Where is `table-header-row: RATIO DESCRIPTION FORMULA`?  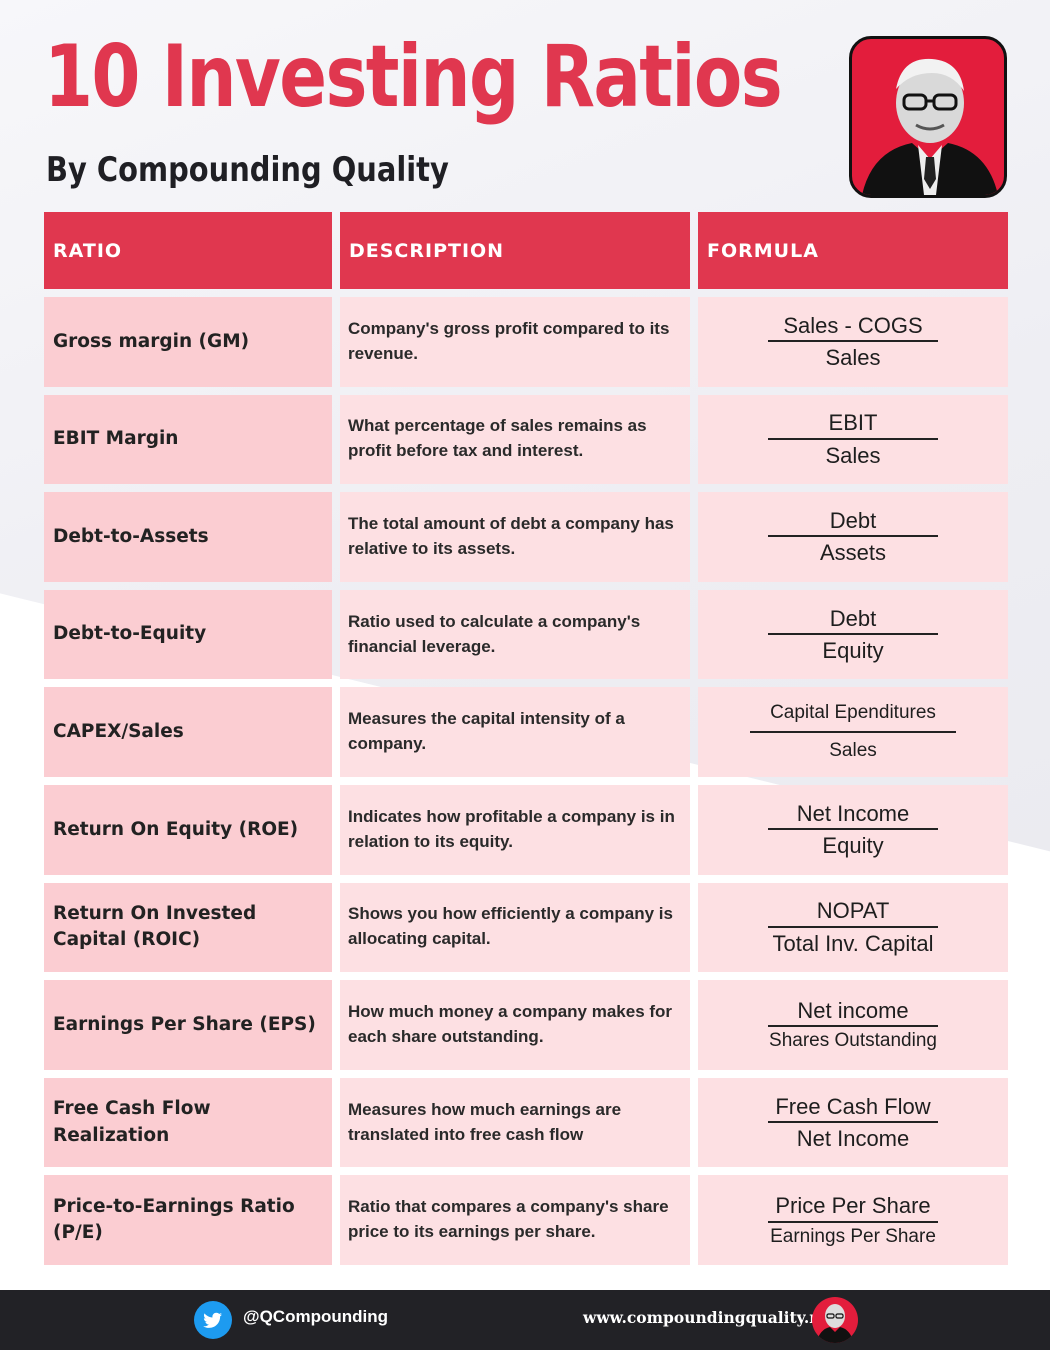
table-header-row: RATIO DESCRIPTION FORMULA is located at coordinates (526, 250).